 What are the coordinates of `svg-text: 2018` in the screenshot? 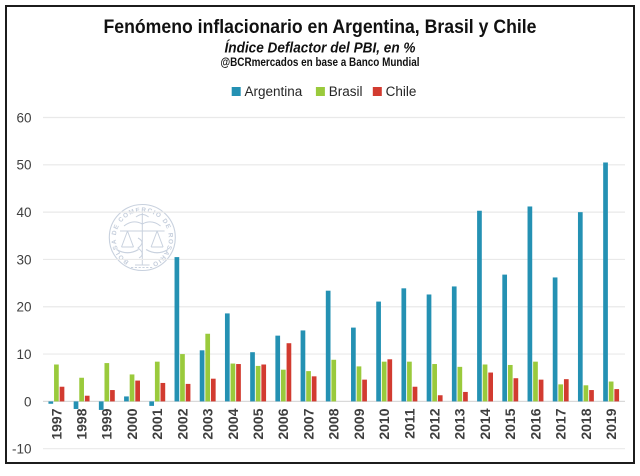 It's located at (586, 423).